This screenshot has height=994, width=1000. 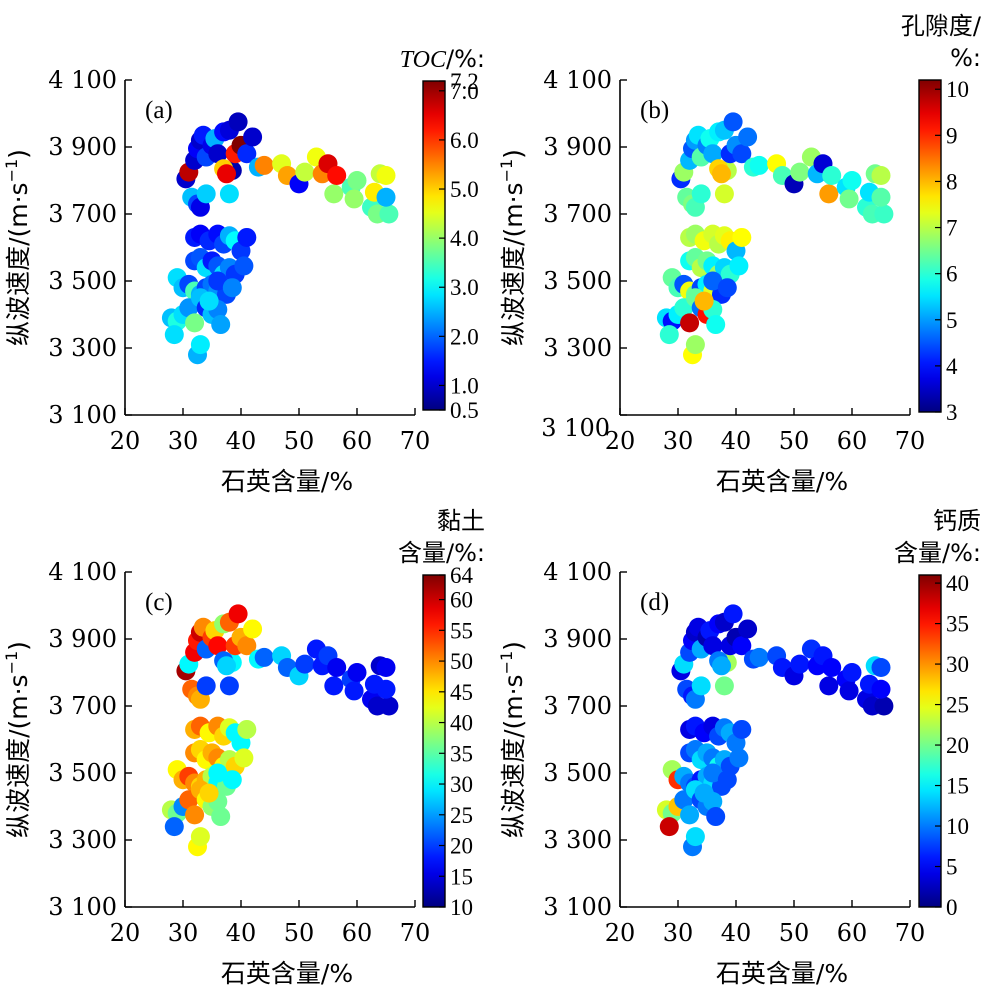 What do you see at coordinates (464, 336) in the screenshot?
I see `colorbar-tick-label: 2.0` at bounding box center [464, 336].